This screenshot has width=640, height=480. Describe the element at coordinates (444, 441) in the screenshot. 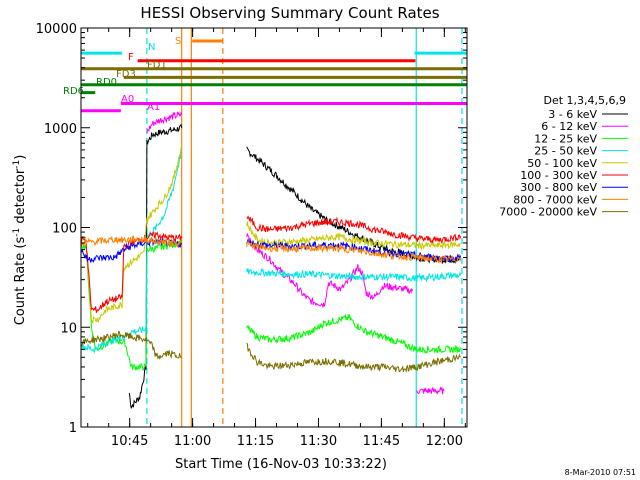

I see `x-tick-label-5: 12:00` at that location.